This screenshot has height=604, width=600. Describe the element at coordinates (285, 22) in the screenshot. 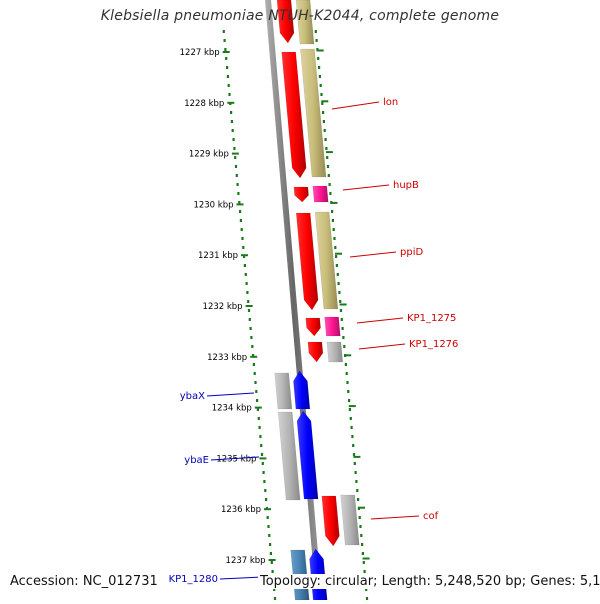

I see `red-cds-top` at that location.